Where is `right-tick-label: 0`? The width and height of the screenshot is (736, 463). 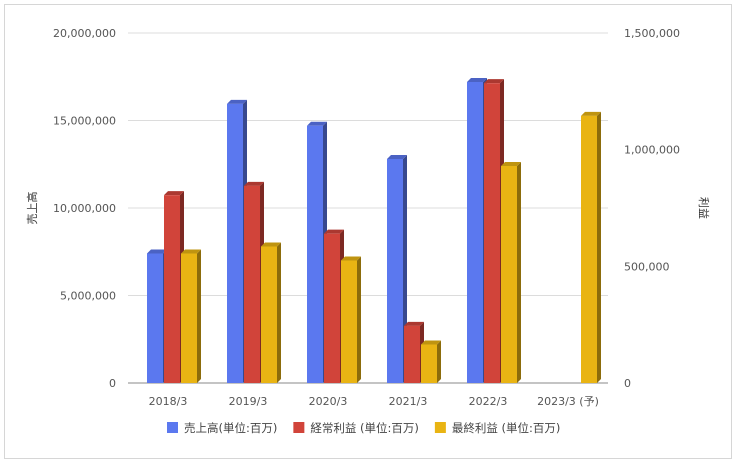 right-tick-label: 0 is located at coordinates (627, 383).